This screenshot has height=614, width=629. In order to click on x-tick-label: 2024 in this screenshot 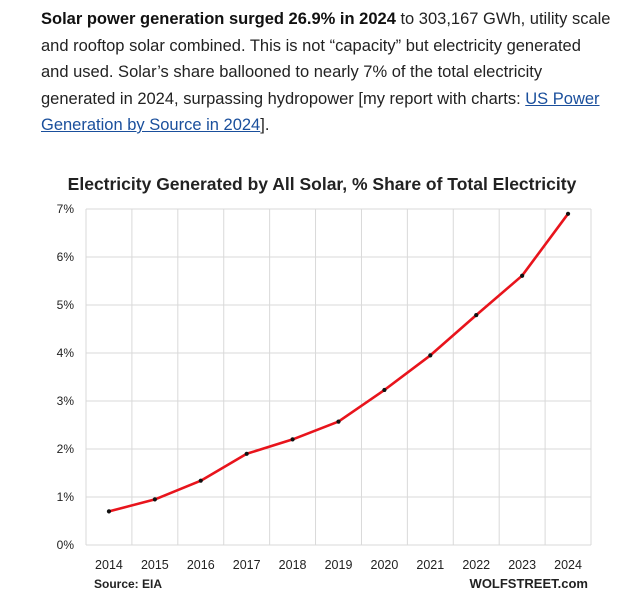, I will do `click(568, 565)`.